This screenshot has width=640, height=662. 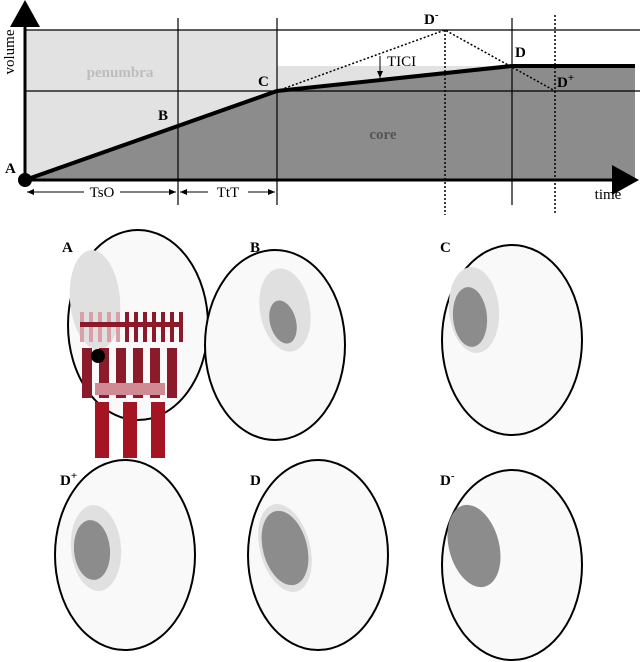 I want to click on ttt-label: TtT, so click(x=228, y=193).